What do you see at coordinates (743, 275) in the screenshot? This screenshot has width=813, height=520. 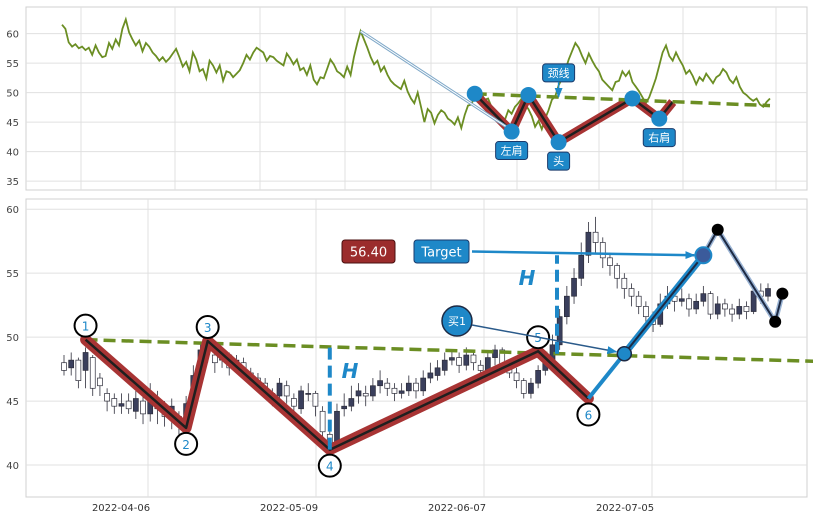 I see `post-path` at bounding box center [743, 275].